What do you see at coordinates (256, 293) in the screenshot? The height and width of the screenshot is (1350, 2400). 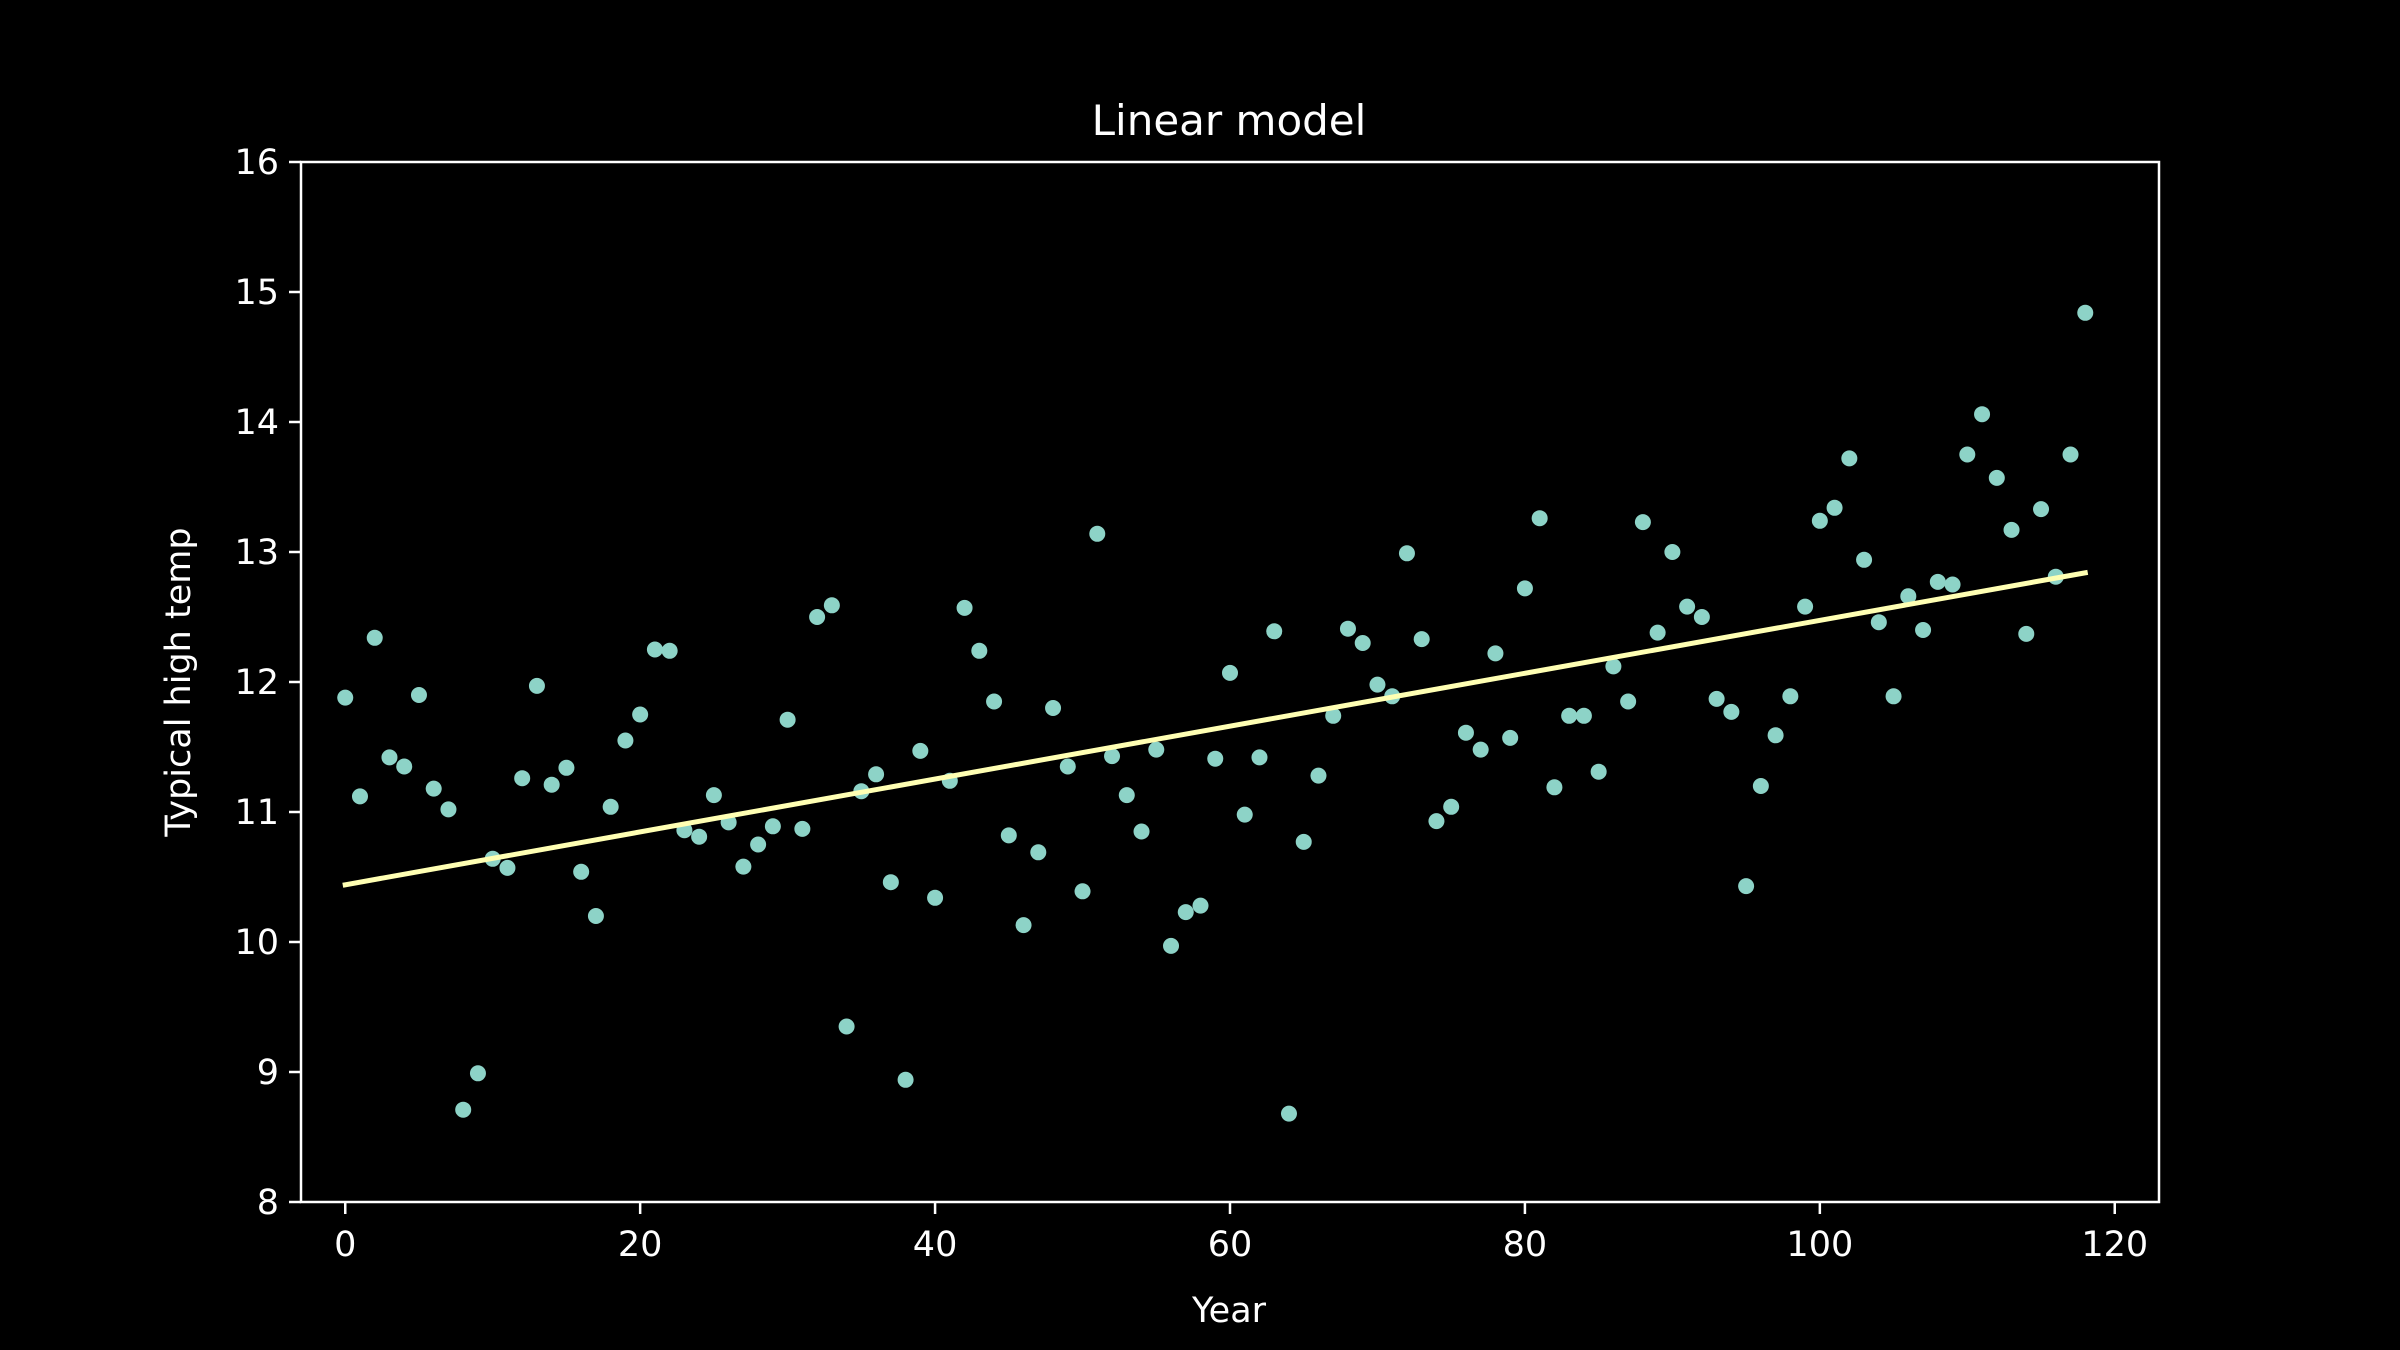 I see `y-tick-label: 15` at bounding box center [256, 293].